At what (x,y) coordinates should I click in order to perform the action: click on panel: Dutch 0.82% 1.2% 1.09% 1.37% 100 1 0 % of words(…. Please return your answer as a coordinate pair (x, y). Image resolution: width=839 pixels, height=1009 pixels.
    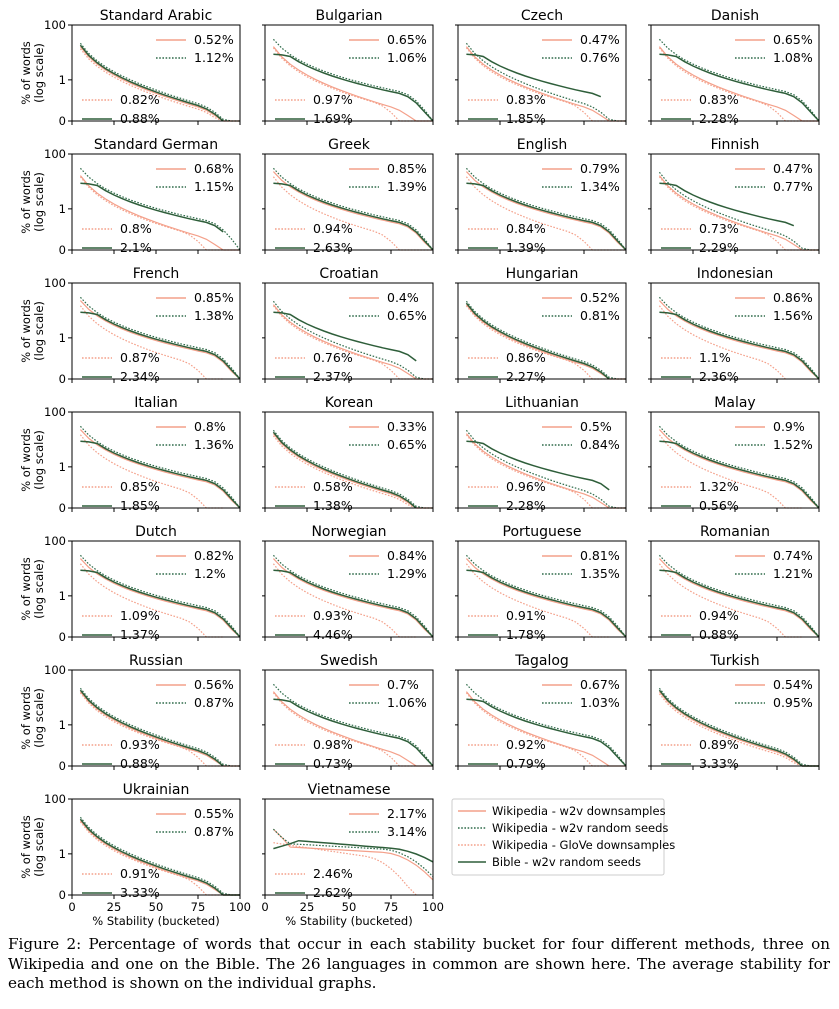
    Looking at the image, I should click on (130, 584).